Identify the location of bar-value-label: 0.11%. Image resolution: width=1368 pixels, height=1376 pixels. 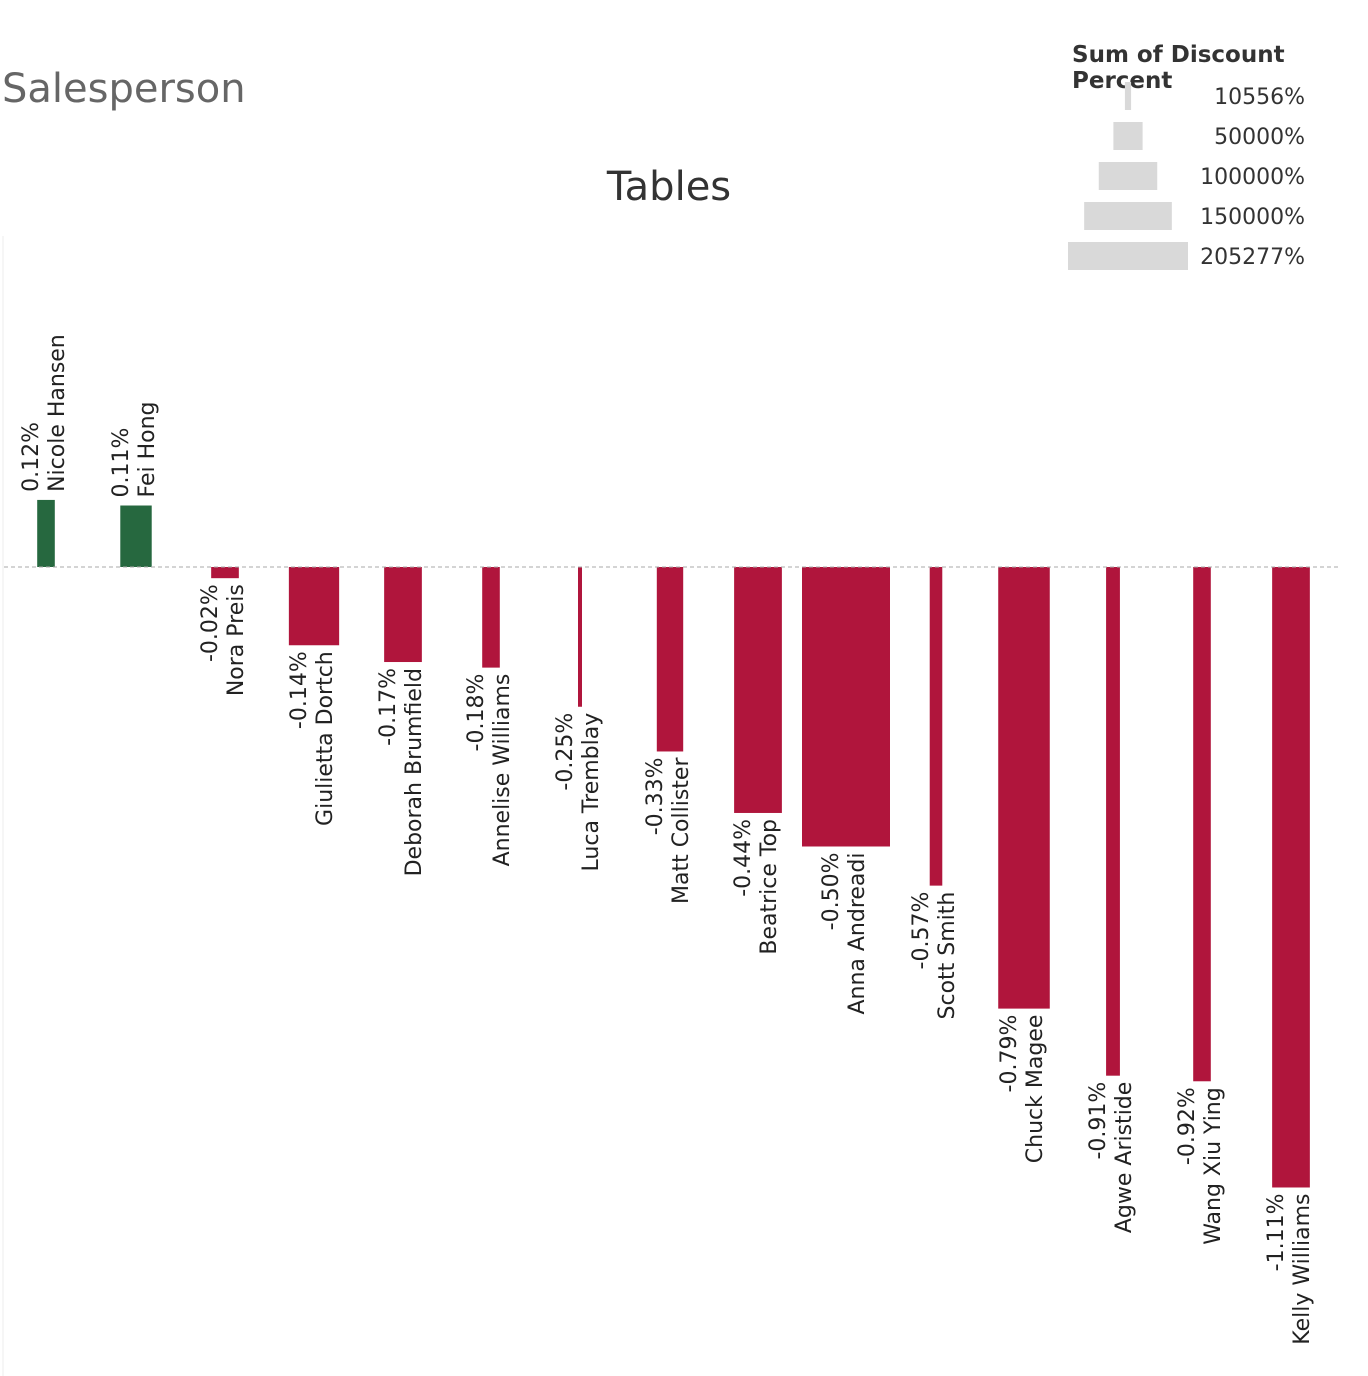
(121, 463).